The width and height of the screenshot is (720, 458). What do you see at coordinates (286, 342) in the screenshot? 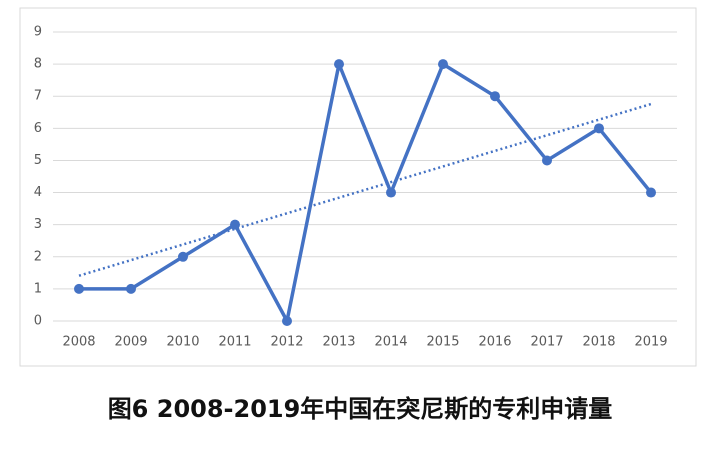
I see `x-tick-label: 2012` at bounding box center [286, 342].